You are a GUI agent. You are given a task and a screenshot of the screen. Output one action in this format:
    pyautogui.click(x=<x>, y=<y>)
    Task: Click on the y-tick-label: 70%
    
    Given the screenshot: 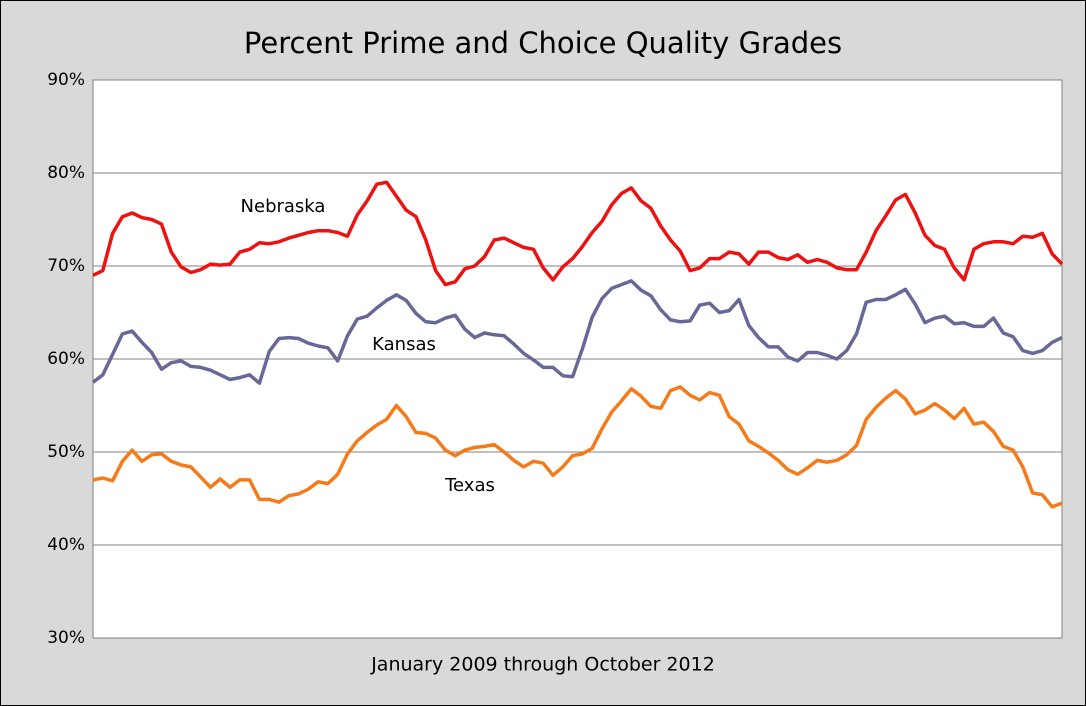 What is the action you would take?
    pyautogui.click(x=66, y=266)
    